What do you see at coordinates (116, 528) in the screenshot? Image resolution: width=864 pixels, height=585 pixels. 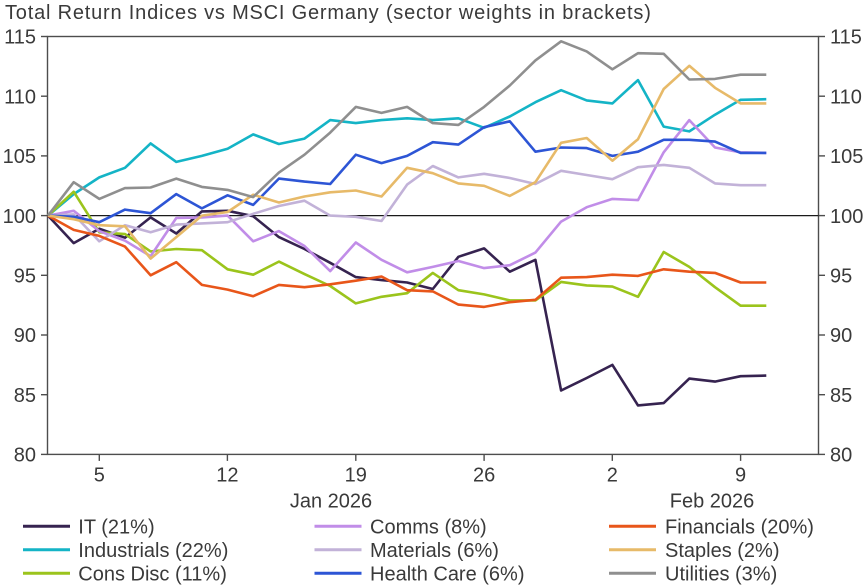 I see `svg-text: IT (21%)` at bounding box center [116, 528].